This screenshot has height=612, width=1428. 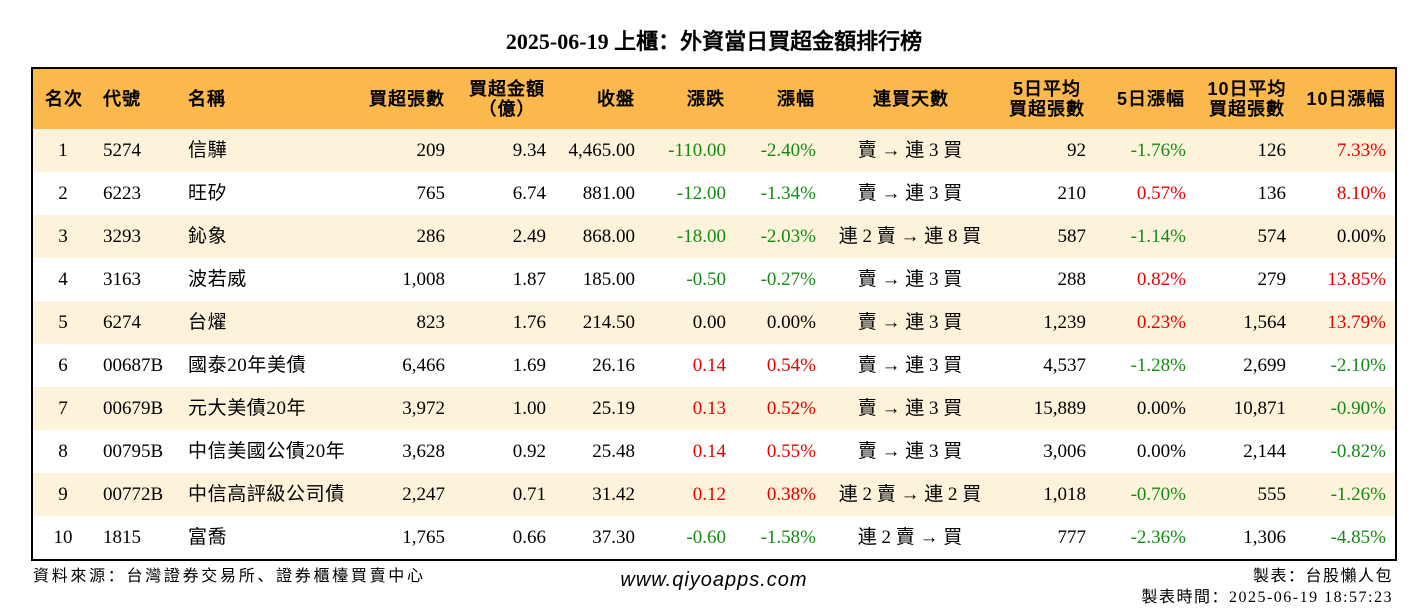 What do you see at coordinates (423, 279) in the screenshot?
I see `cell-net-buy-lots: 1,008` at bounding box center [423, 279].